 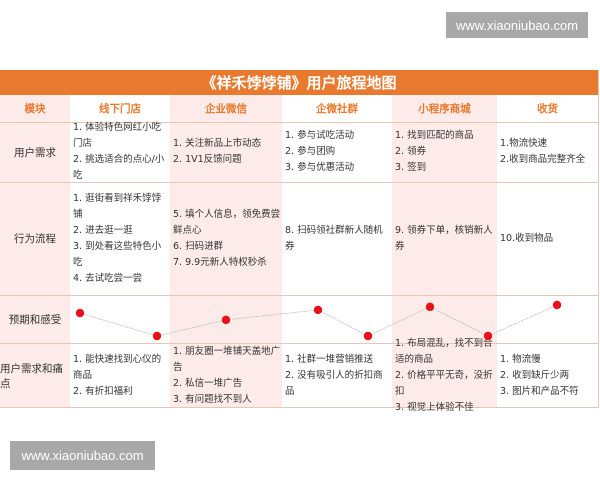 I want to click on table-cell: 1.物流快速 2.收到商品完整齐全, so click(x=547, y=152).